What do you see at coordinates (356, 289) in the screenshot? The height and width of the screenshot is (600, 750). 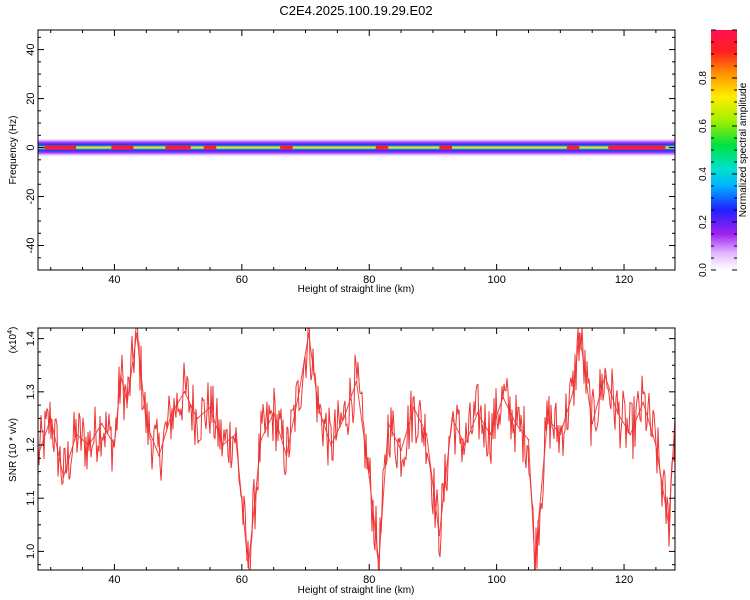 I see `heatmap-x-label: Height of straight line (km)` at bounding box center [356, 289].